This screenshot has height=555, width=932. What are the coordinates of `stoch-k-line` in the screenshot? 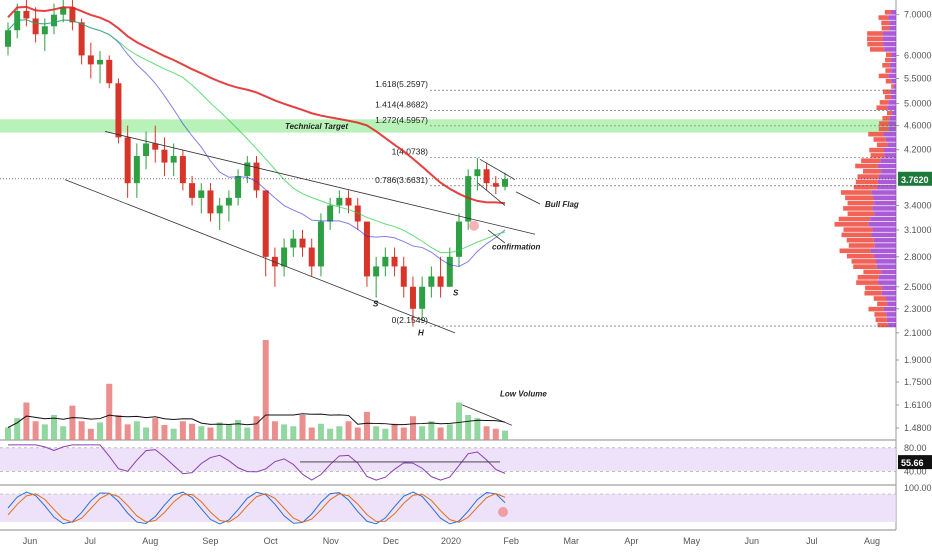 It's located at (256, 508).